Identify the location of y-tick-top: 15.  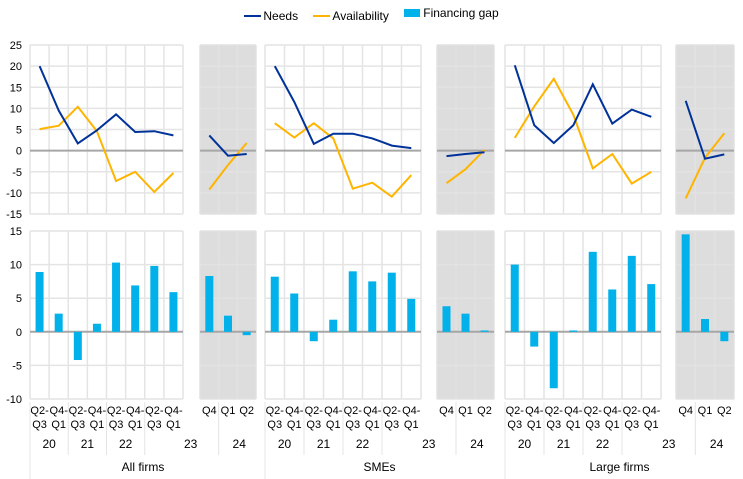
(16, 88).